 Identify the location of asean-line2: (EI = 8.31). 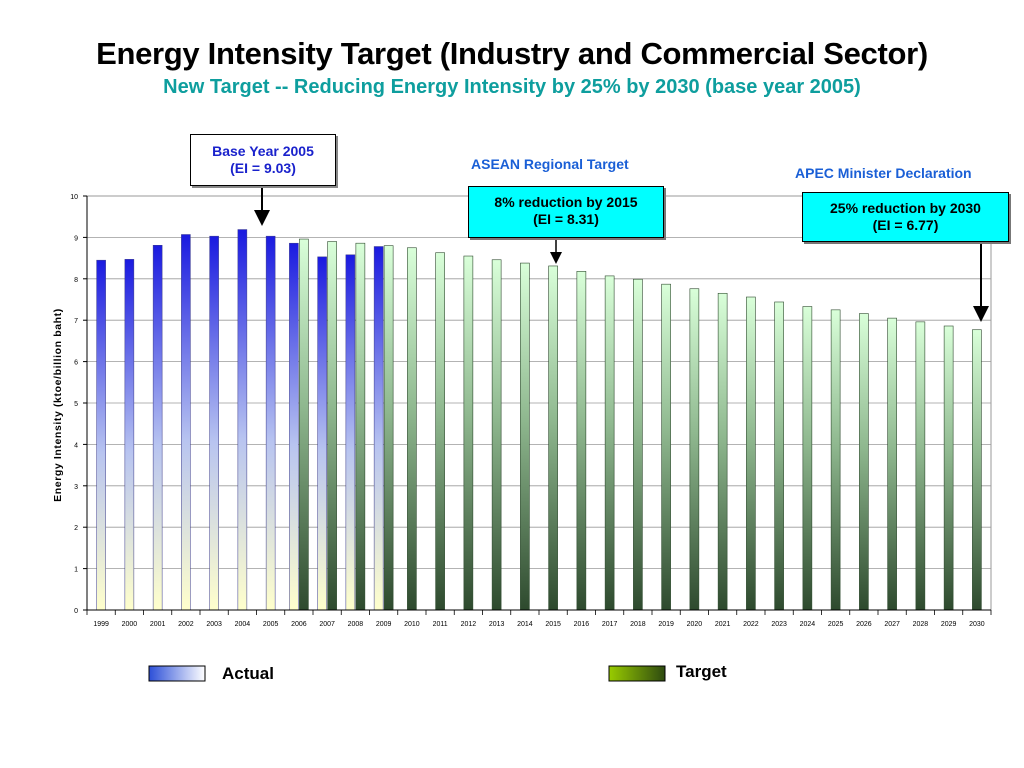
(566, 219).